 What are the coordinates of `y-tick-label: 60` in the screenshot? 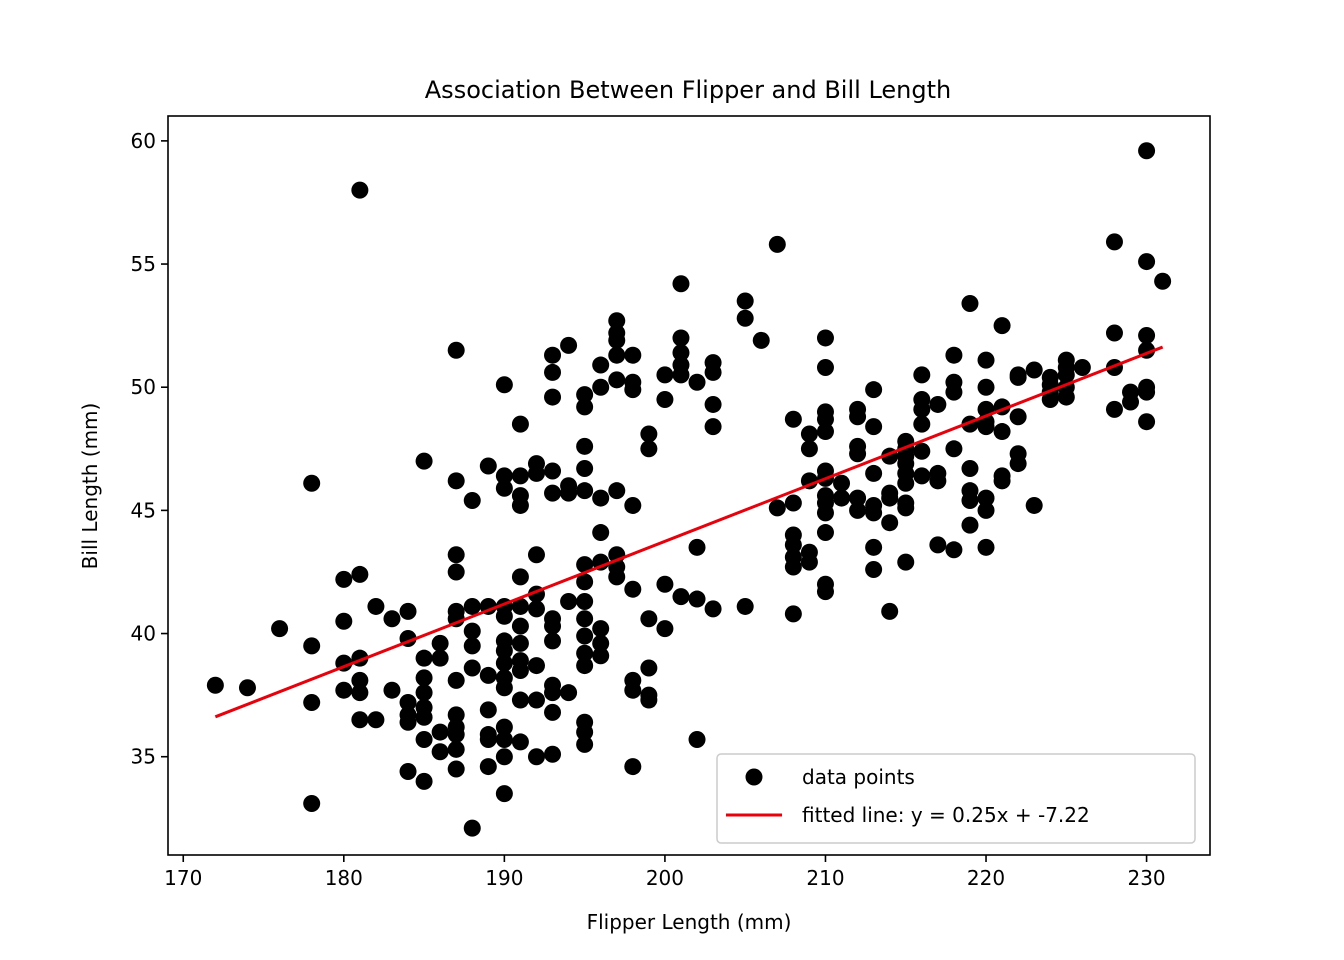 It's located at (143, 141).